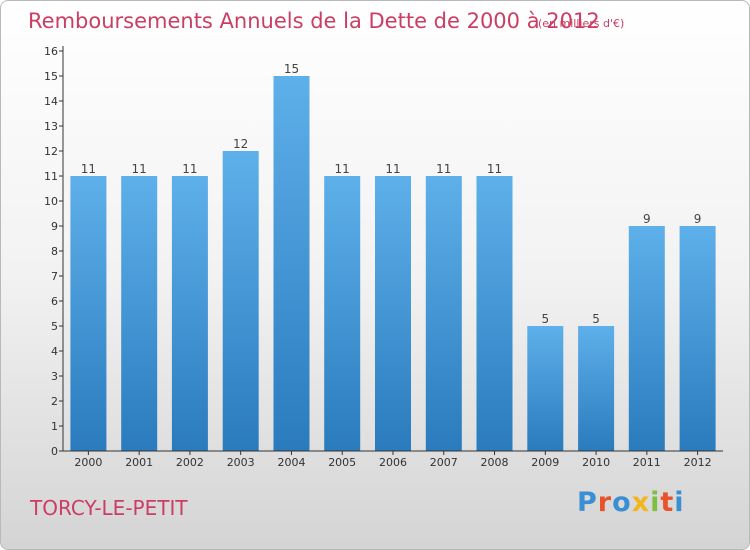  Describe the element at coordinates (51, 176) in the screenshot. I see `y-tick-label: 11` at that location.